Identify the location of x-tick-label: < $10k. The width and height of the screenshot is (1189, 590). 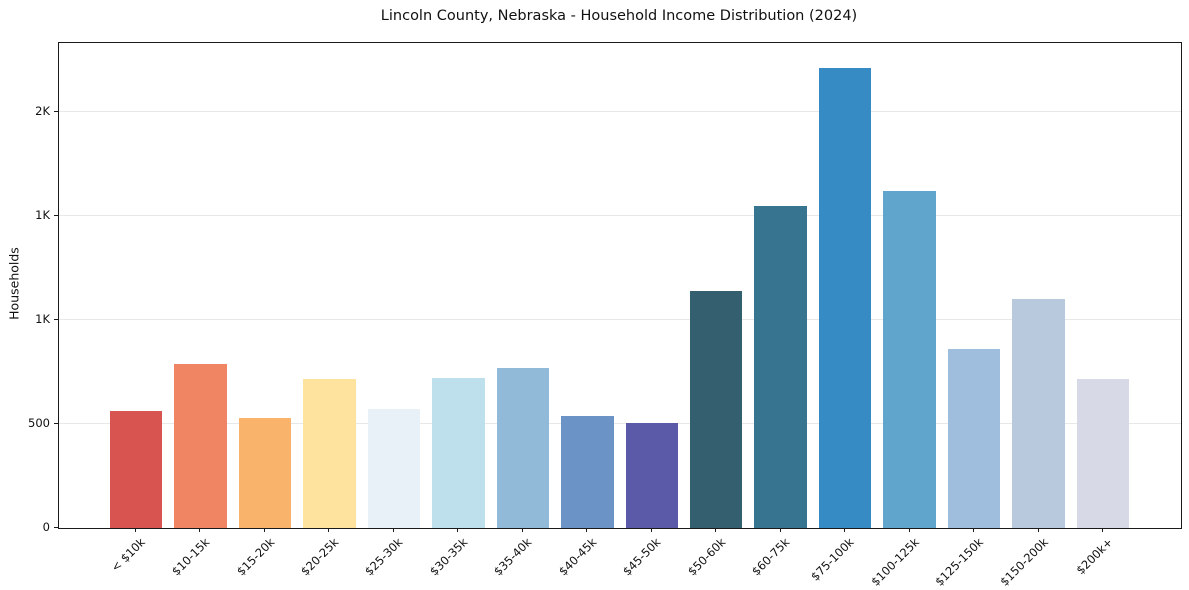
(128, 555).